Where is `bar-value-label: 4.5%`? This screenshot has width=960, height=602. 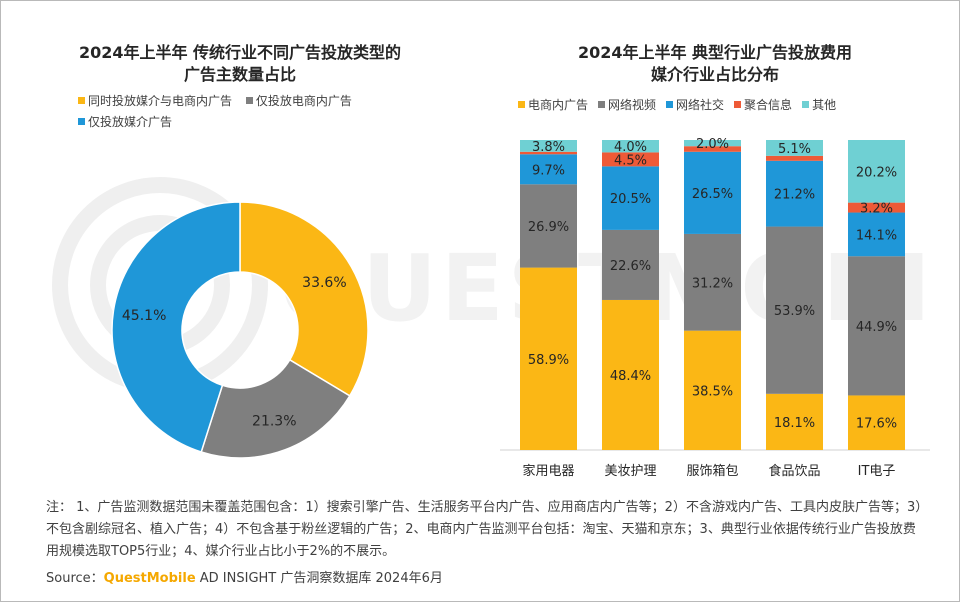
bar-value-label: 4.5% is located at coordinates (630, 160).